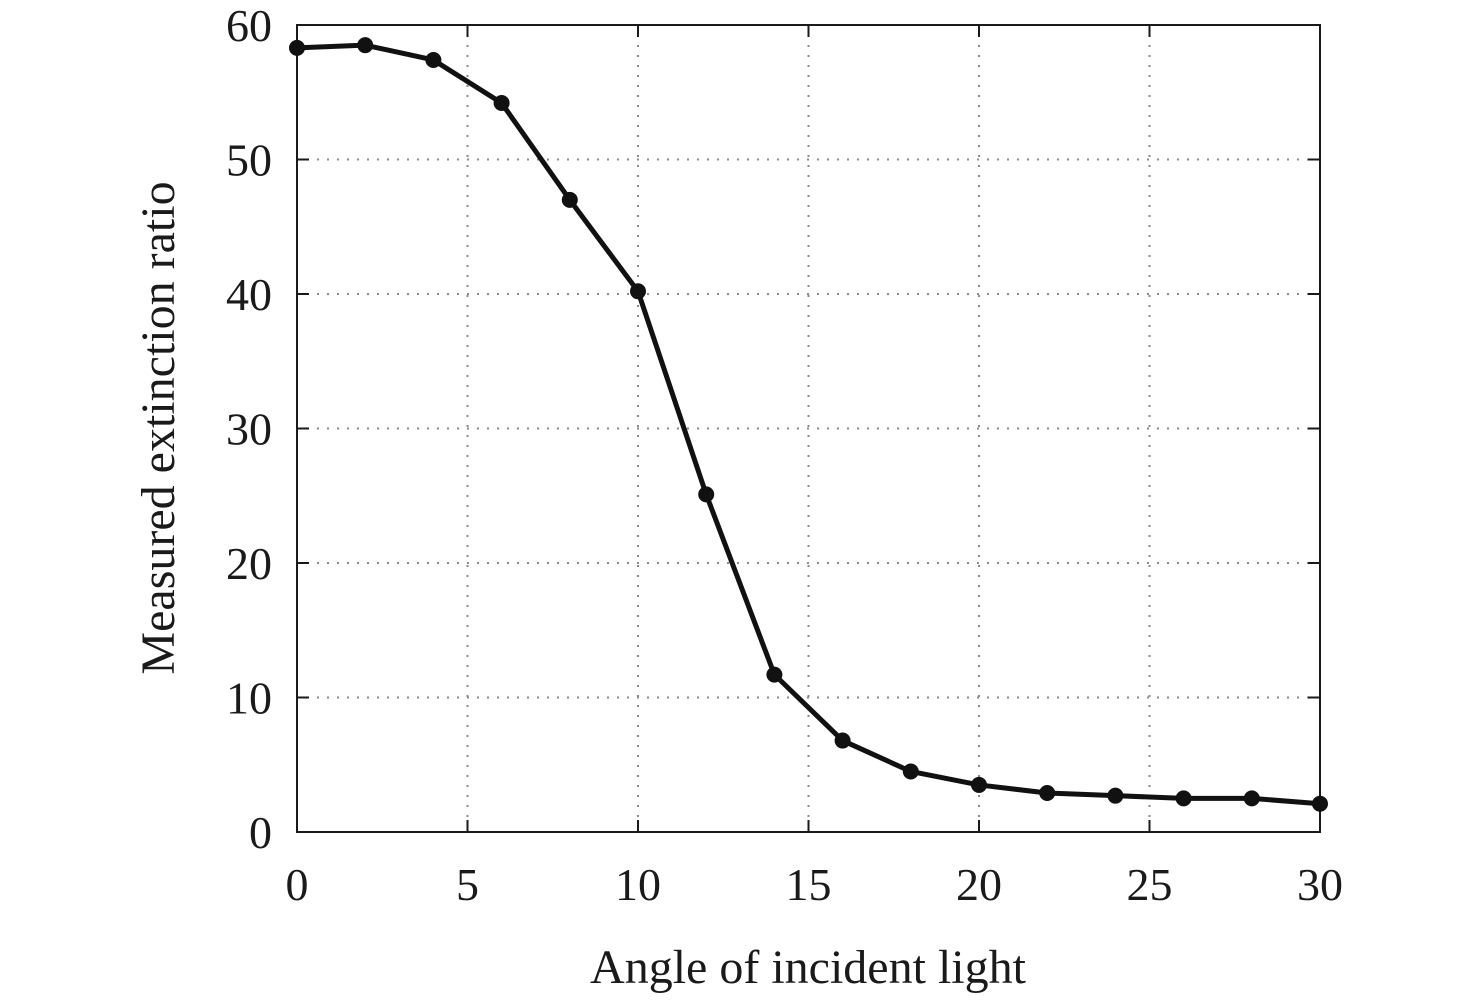 The image size is (1476, 1000). I want to click on x-tick-label: 20, so click(979, 884).